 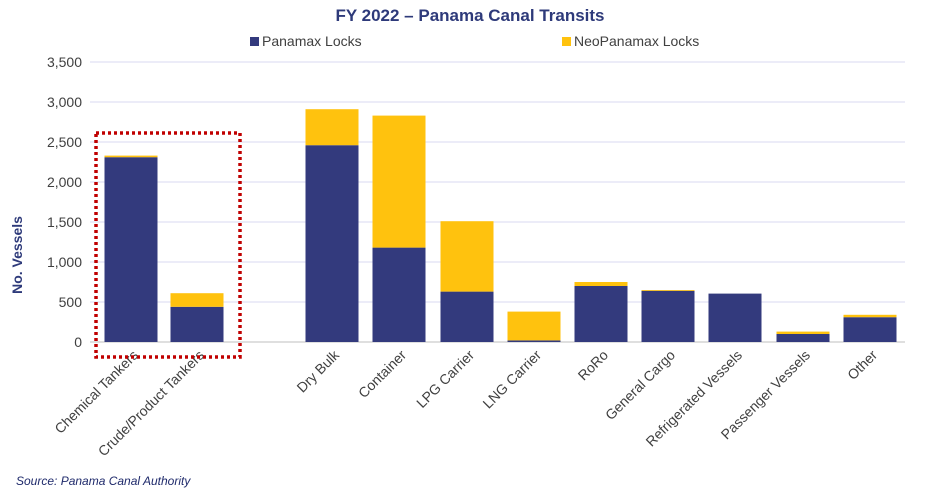 What do you see at coordinates (470, 15) in the screenshot?
I see `chart-title: FY 2022 – Panama Canal Transits` at bounding box center [470, 15].